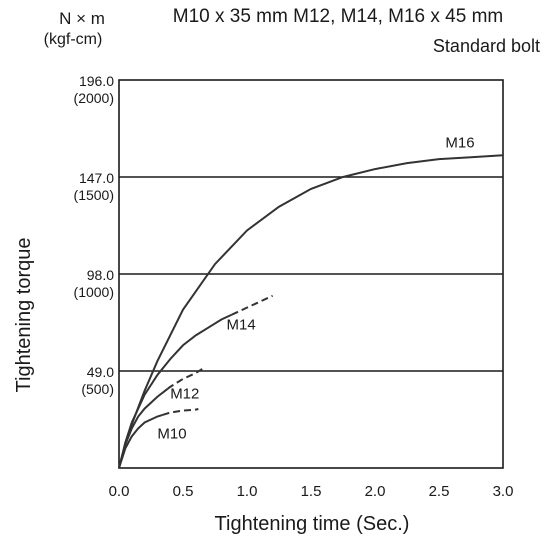  Describe the element at coordinates (140, 441) in the screenshot. I see `series-line-m10` at that location.